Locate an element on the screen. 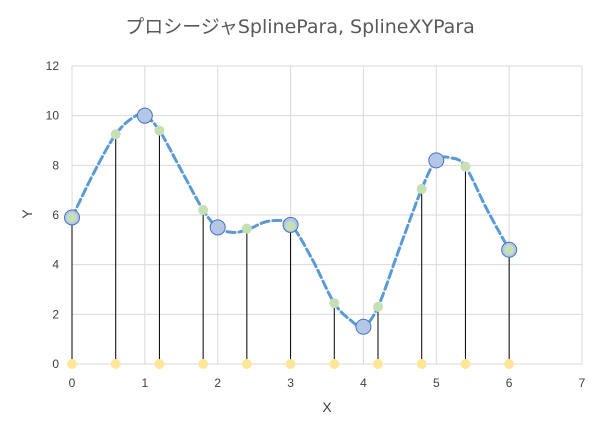  x-tick-label: 4 is located at coordinates (363, 383).